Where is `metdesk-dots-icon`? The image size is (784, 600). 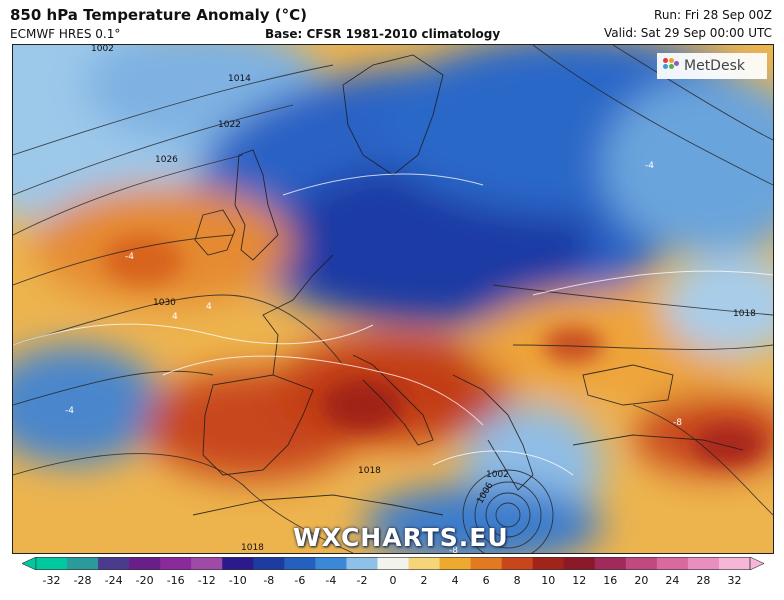
metdesk-dots-icon is located at coordinates (671, 66).